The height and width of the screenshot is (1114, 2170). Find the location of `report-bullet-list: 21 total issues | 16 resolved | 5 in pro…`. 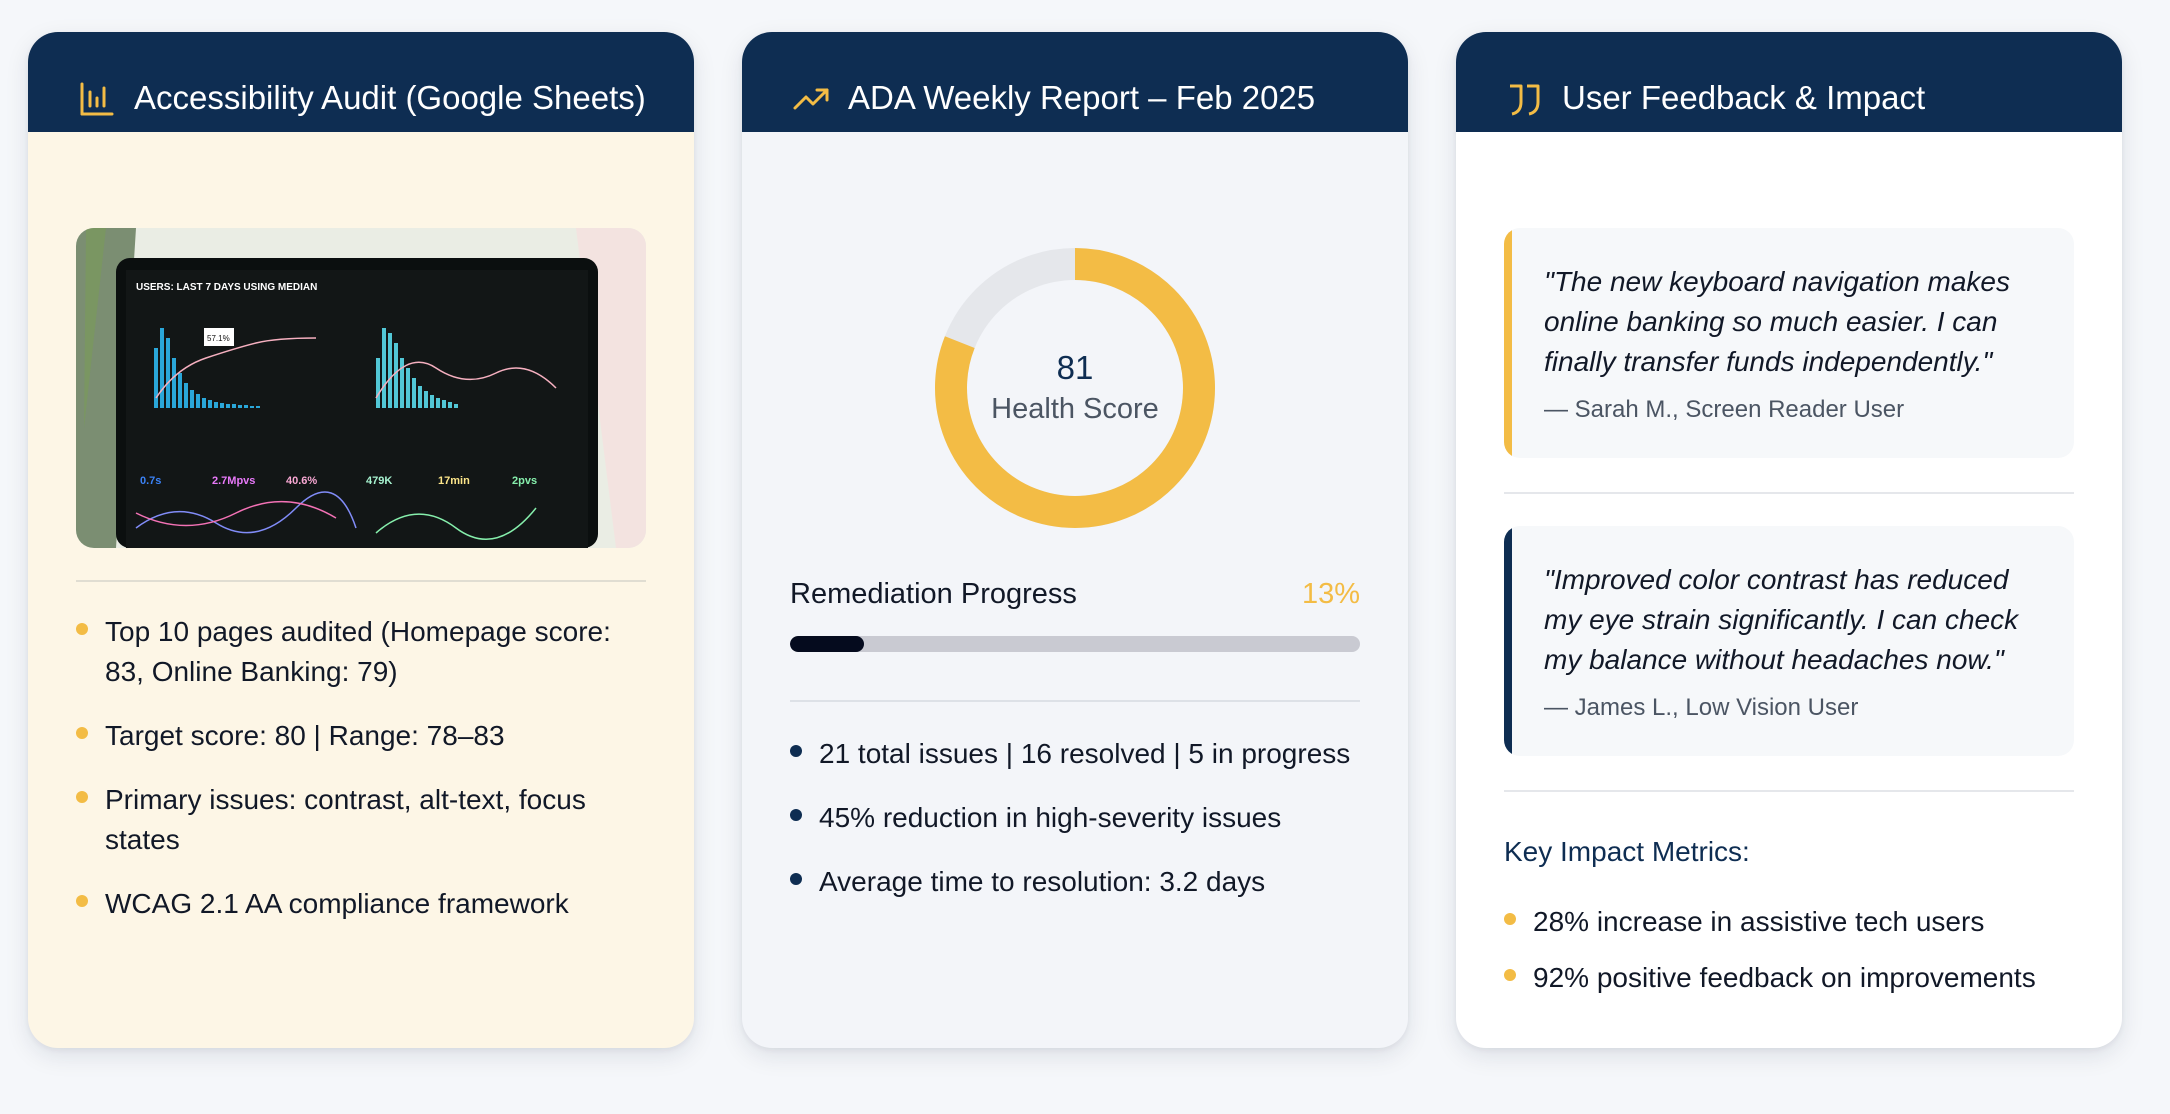

report-bullet-list: 21 total issues | 16 resolved | 5 in pro… is located at coordinates (1075, 818).